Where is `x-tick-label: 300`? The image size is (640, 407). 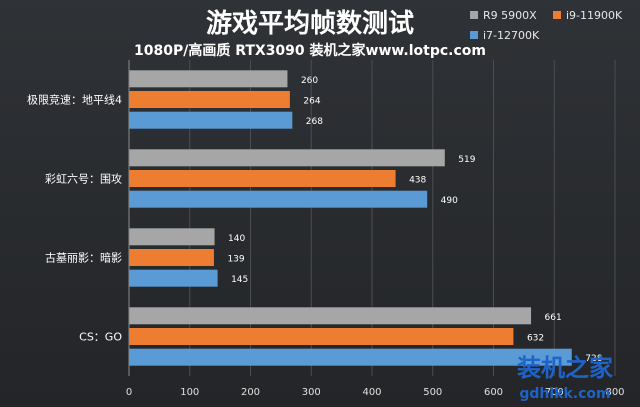 x-tick-label: 300 is located at coordinates (311, 392).